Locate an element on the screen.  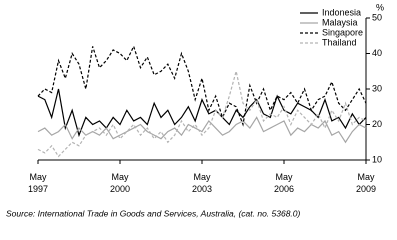
legend-label: Thailand is located at coordinates (339, 42).